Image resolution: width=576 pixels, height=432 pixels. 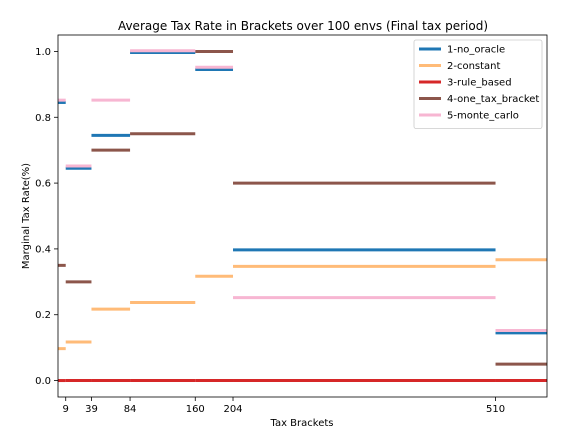 I want to click on y-tick-label: 0.0, so click(x=43, y=381).